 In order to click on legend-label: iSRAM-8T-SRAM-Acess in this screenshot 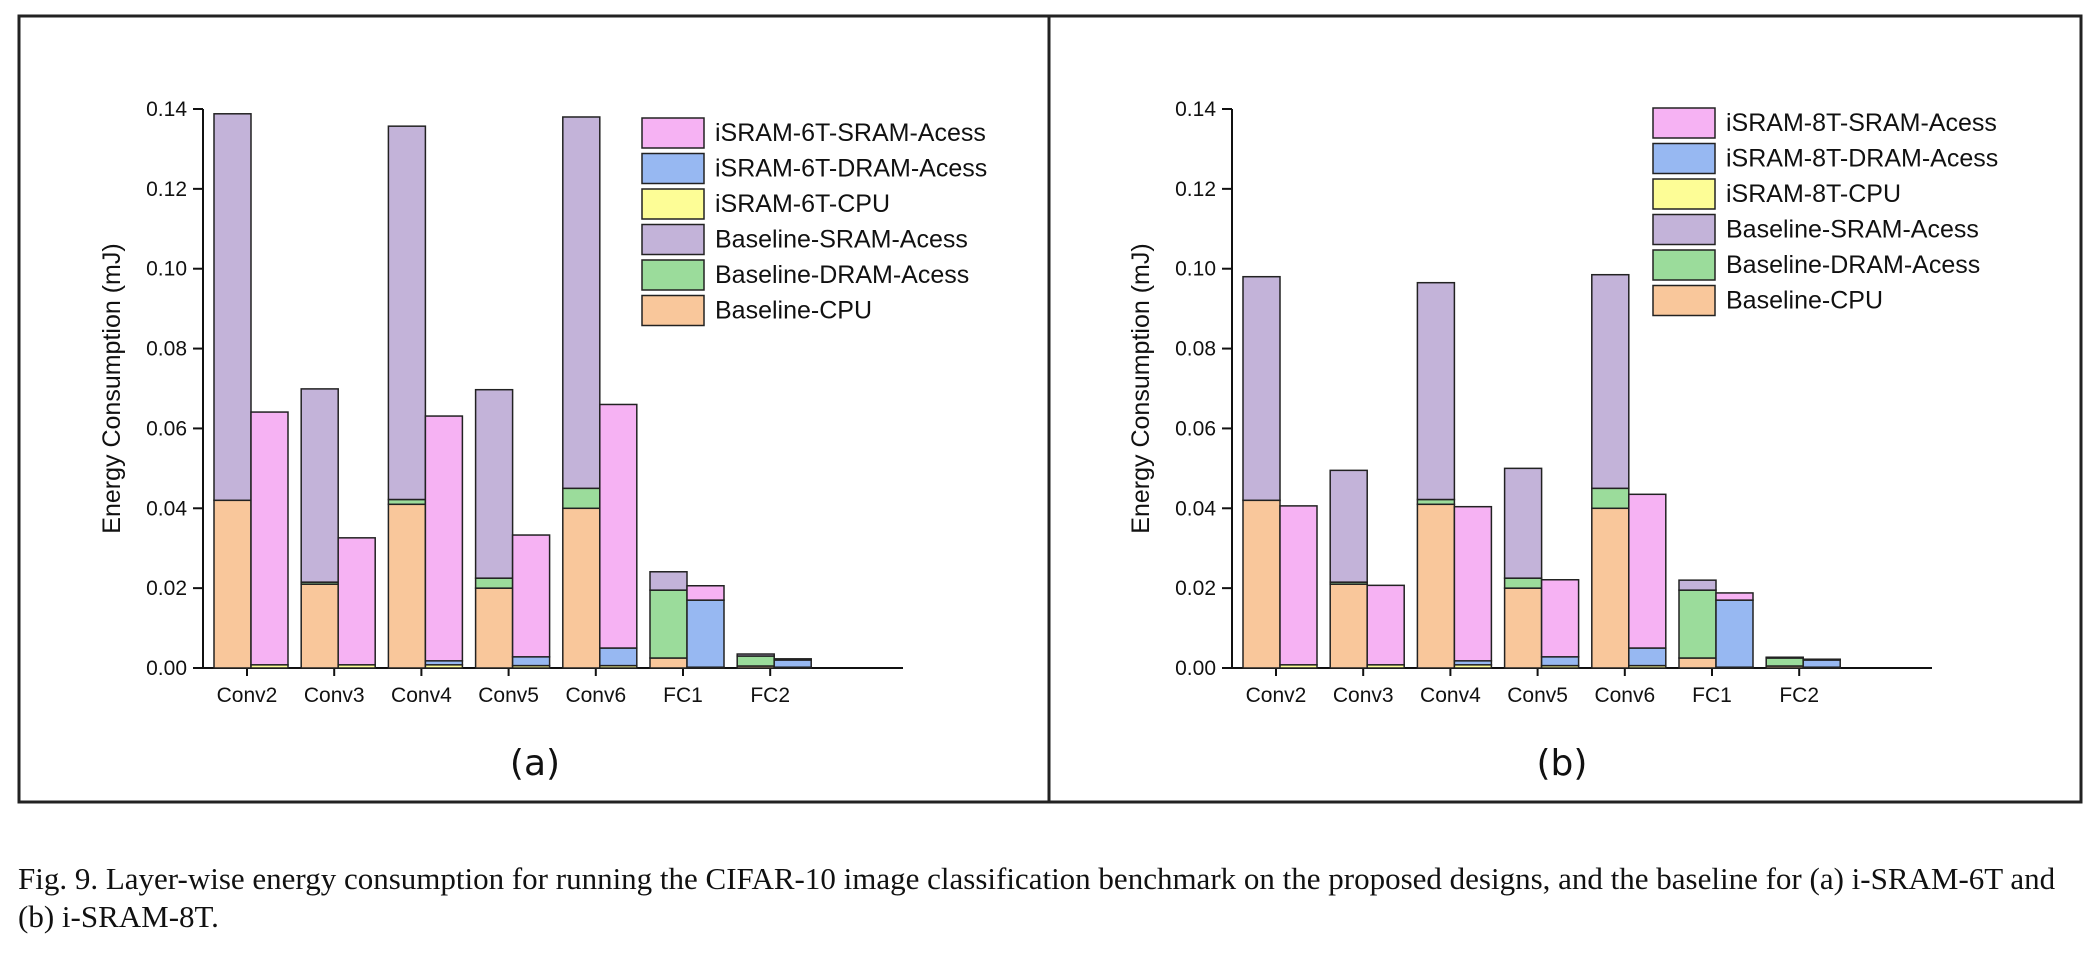, I will do `click(1861, 123)`.